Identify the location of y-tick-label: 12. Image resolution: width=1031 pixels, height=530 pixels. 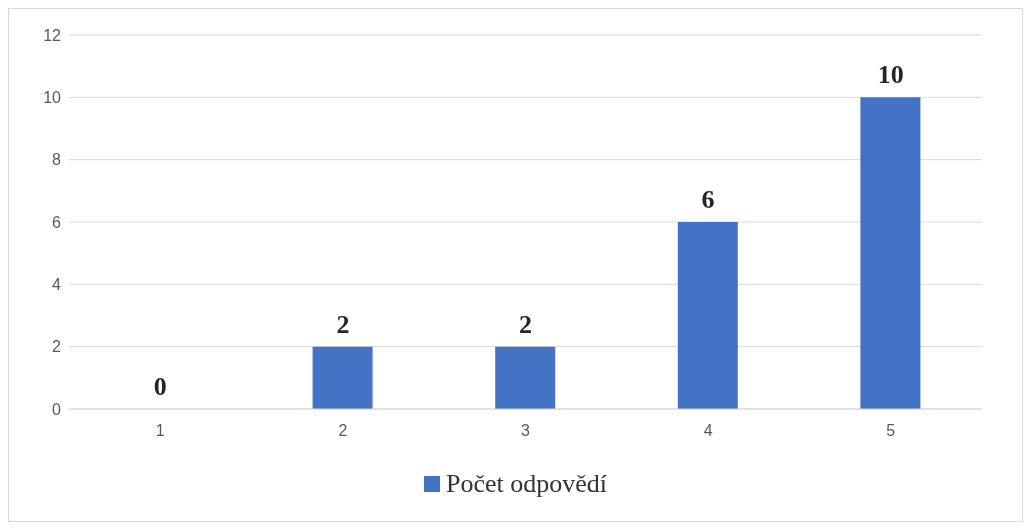
(52, 35).